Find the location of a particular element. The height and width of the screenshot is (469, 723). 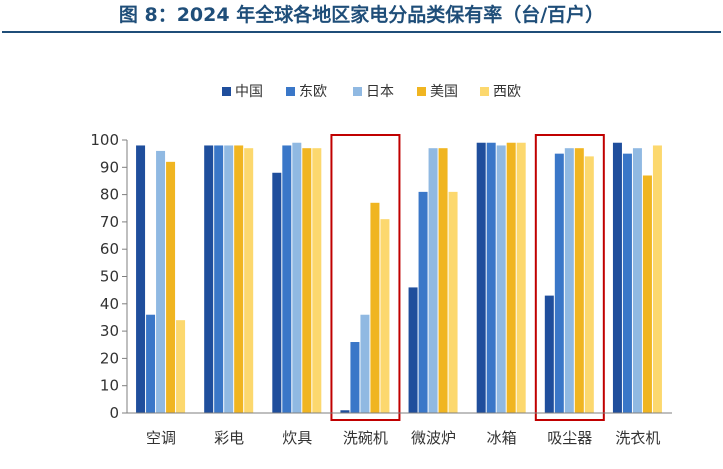

y-axis: 0 10 20 30 40 50 60 70 80 90 100 is located at coordinates (109, 276).